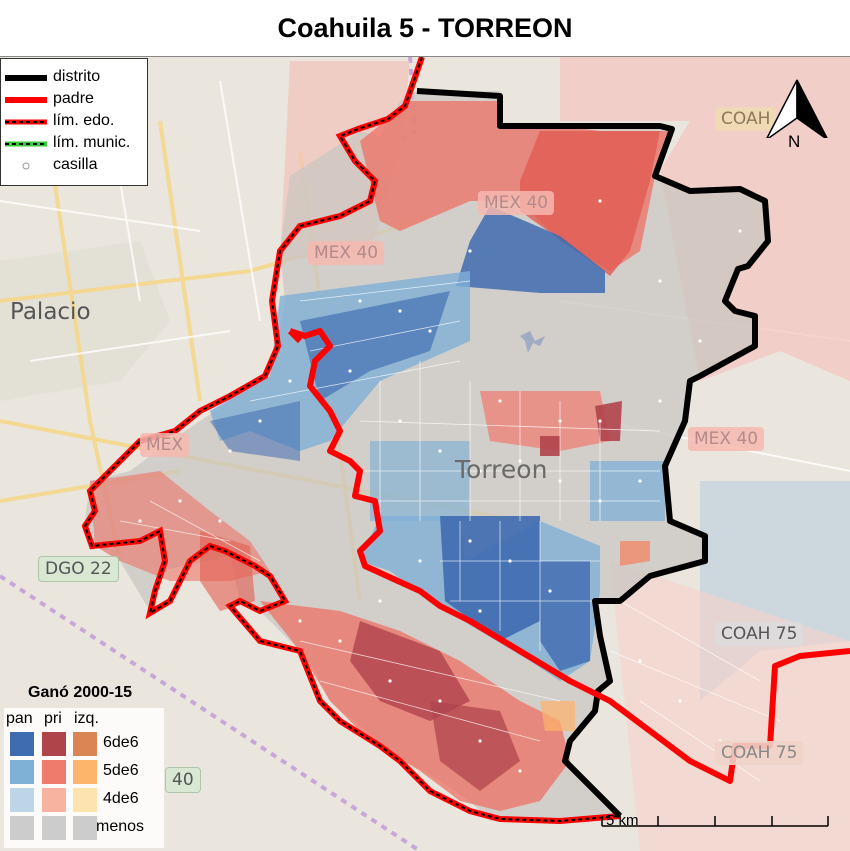 The image size is (850, 851). I want to click on legend-item-distrito: distrito, so click(53, 76).